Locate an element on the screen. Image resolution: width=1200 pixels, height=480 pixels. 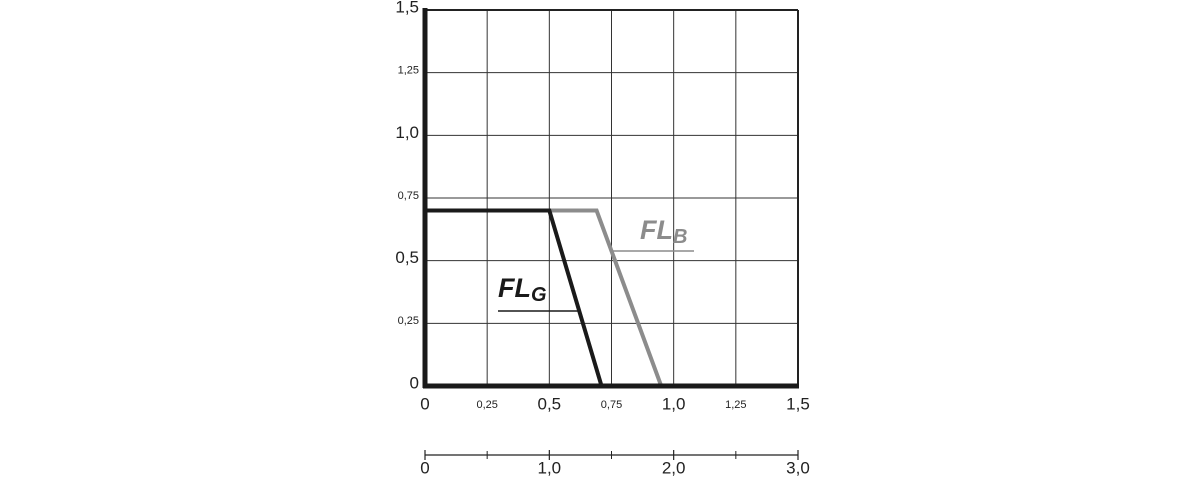
x-tick-label: 1,0 is located at coordinates (674, 403).